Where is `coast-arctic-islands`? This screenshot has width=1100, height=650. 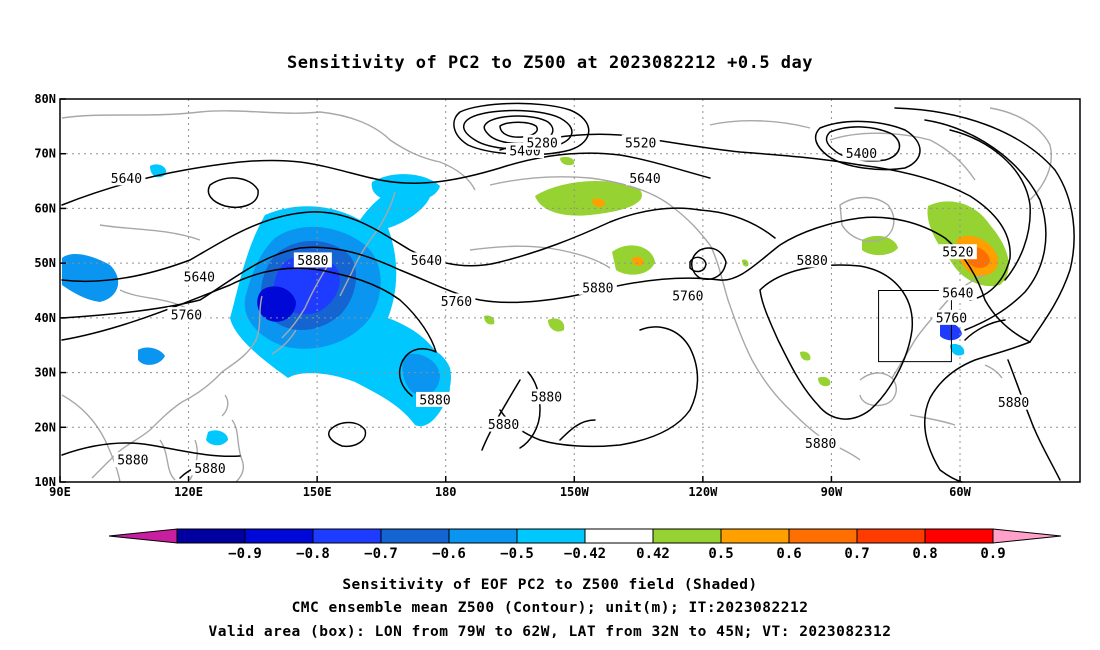 coast-arctic-islands is located at coordinates (842, 150).